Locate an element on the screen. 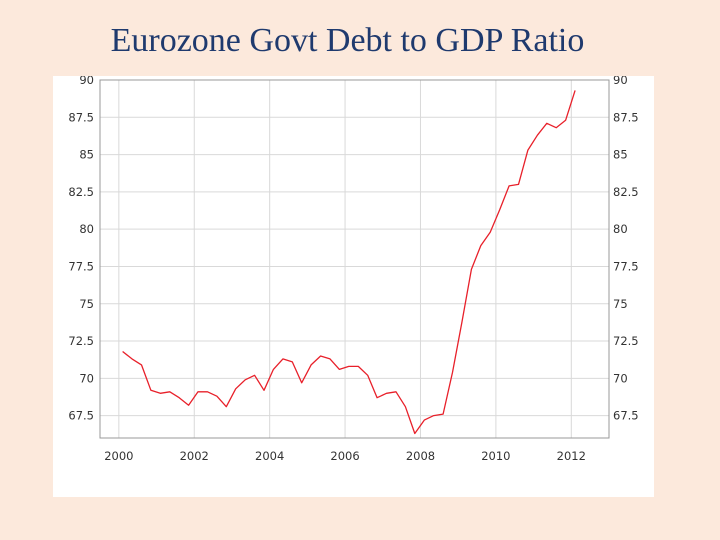  y-tick-label-right: 82.5 is located at coordinates (626, 192).